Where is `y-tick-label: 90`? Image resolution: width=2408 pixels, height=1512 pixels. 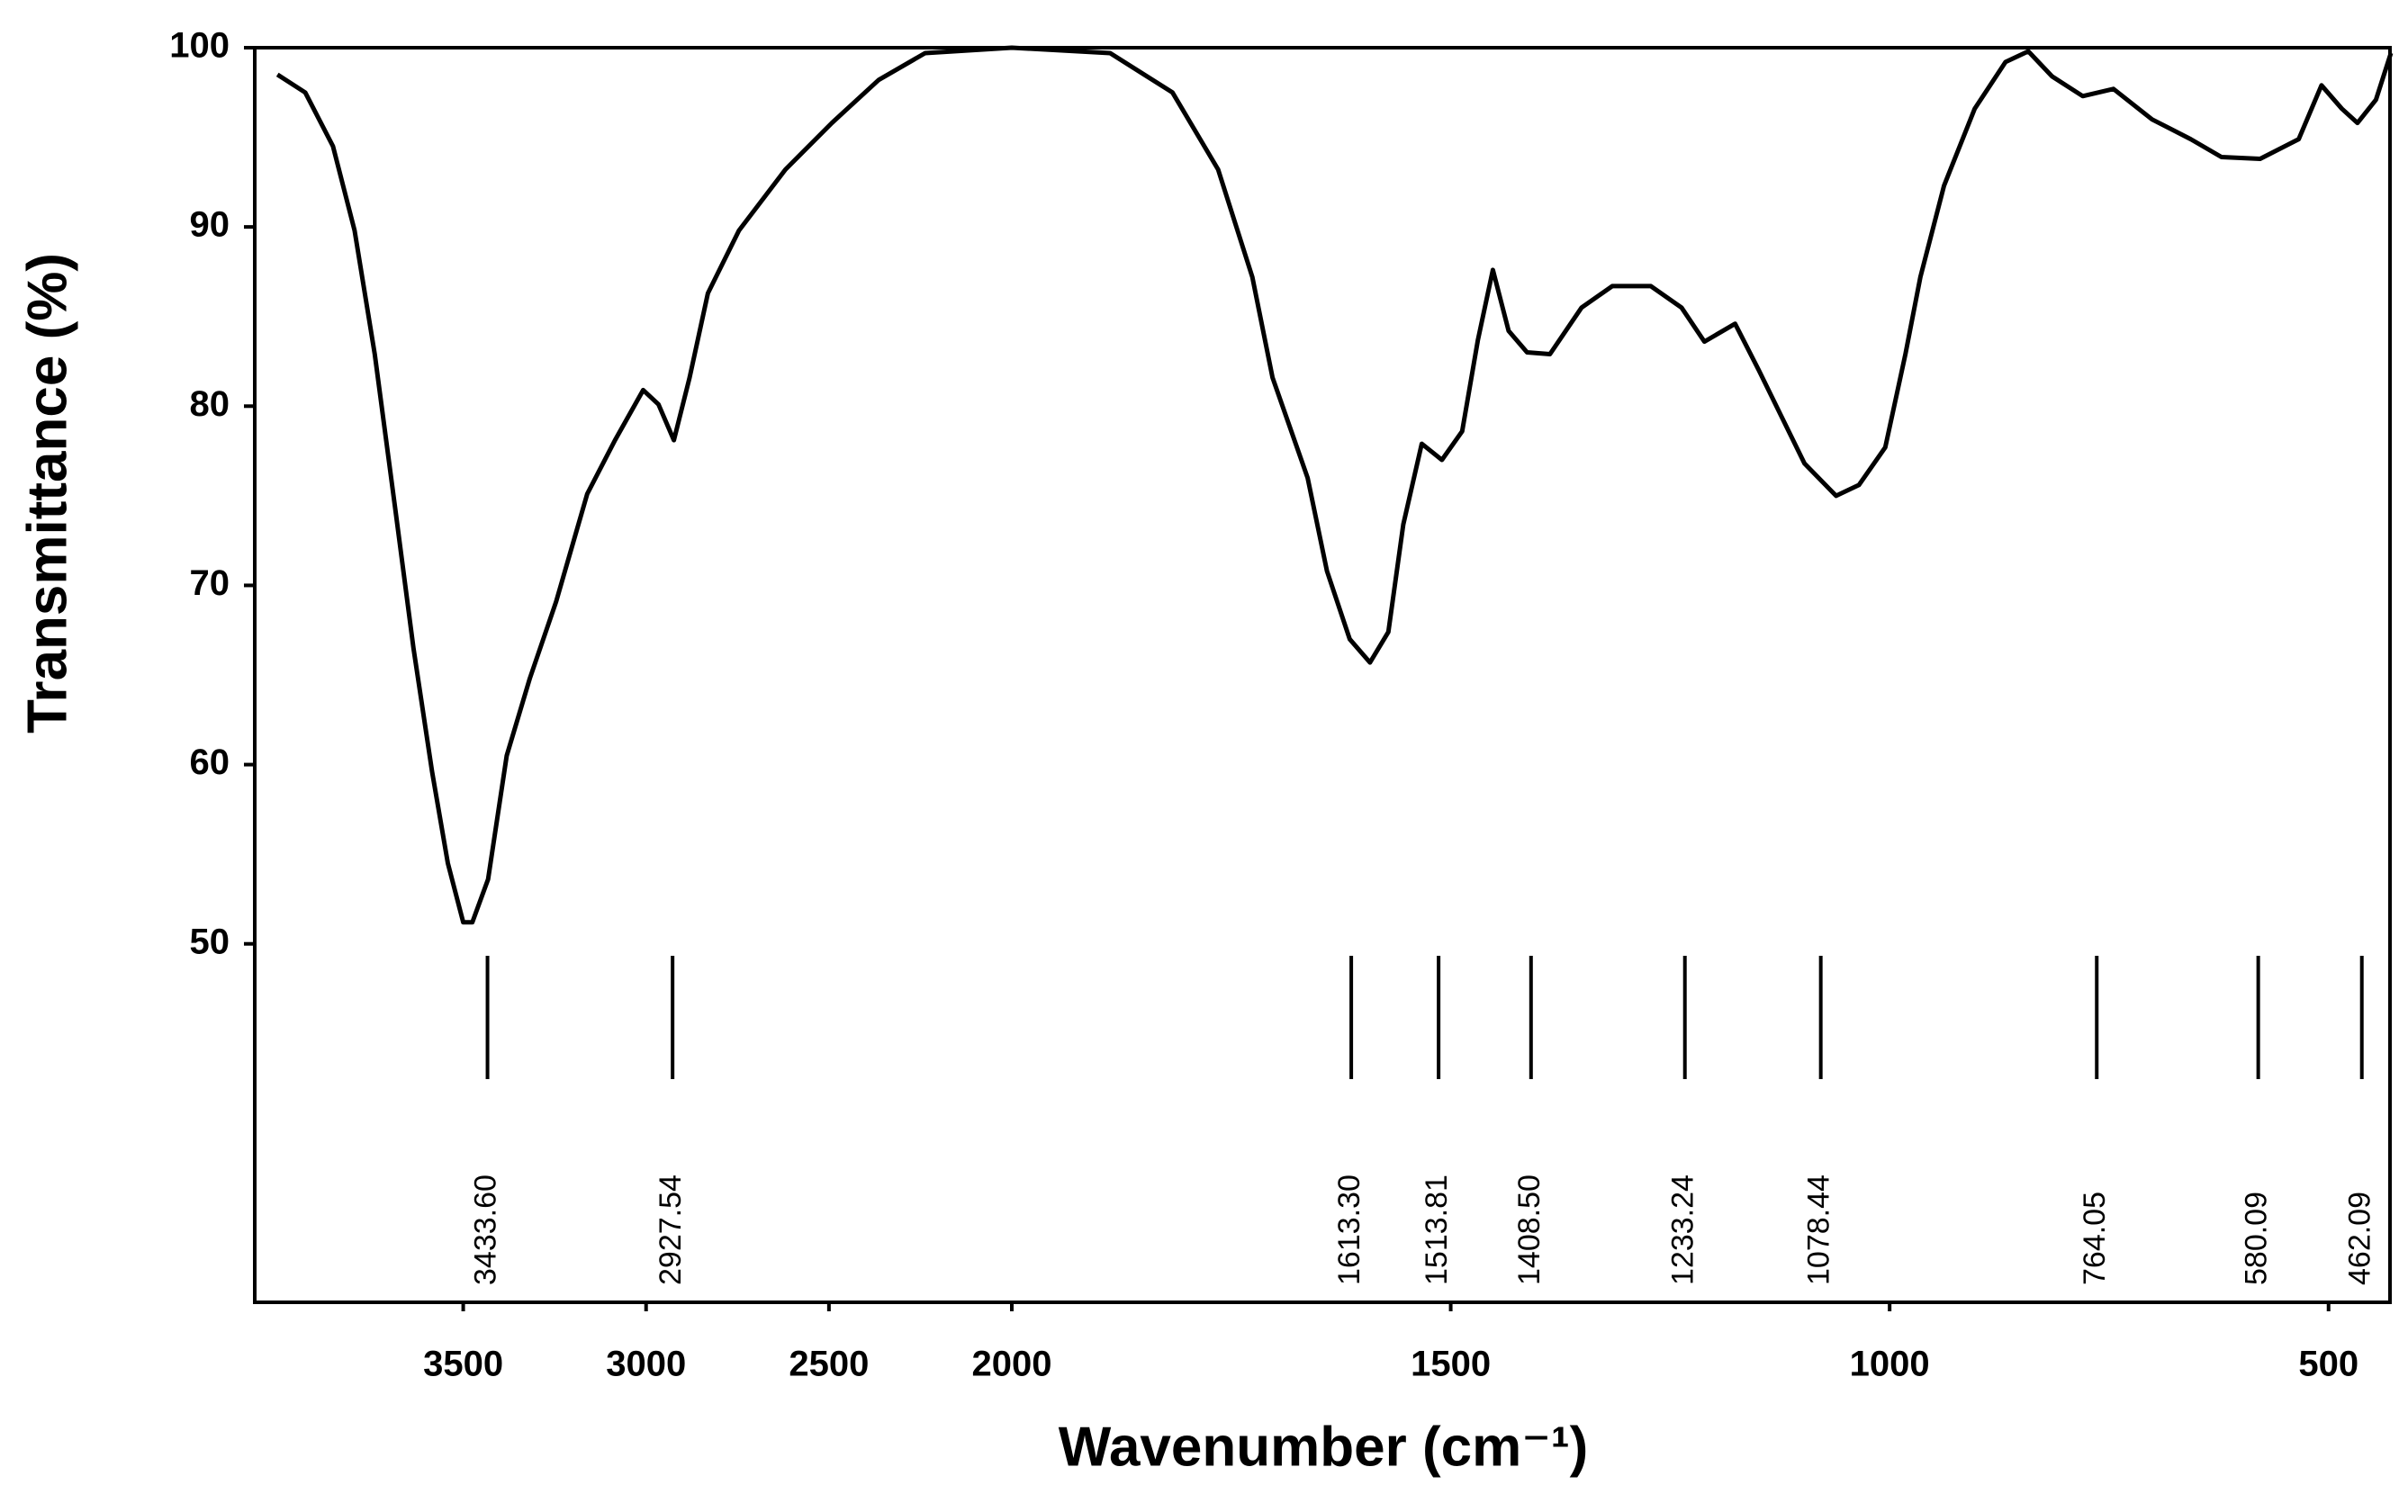
y-tick-label: 90 is located at coordinates (210, 225).